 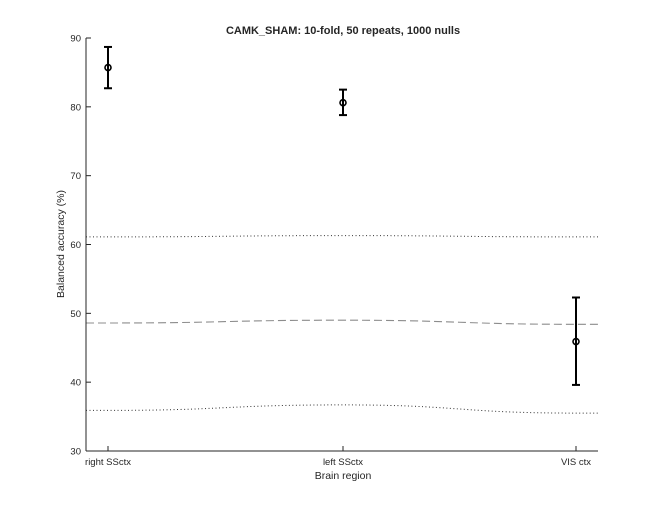 I want to click on y-tick-label: 70, so click(x=75, y=176).